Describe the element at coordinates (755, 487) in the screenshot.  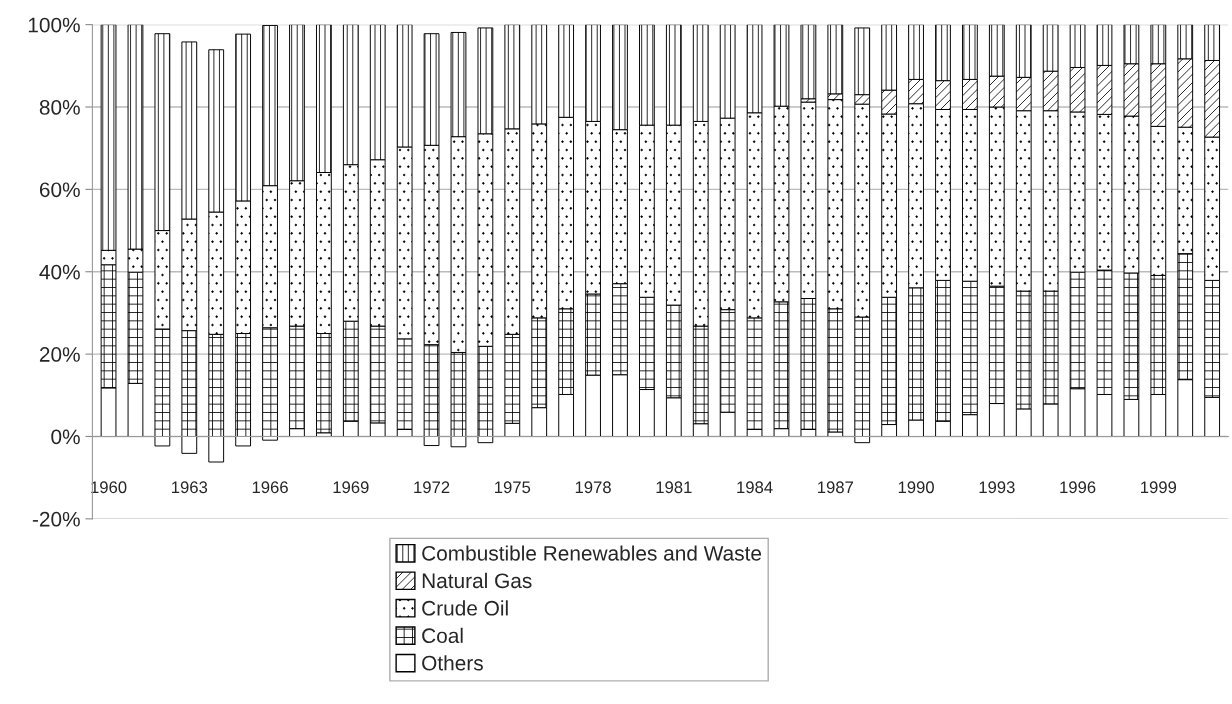
I see `x-tick-label: 1984` at that location.